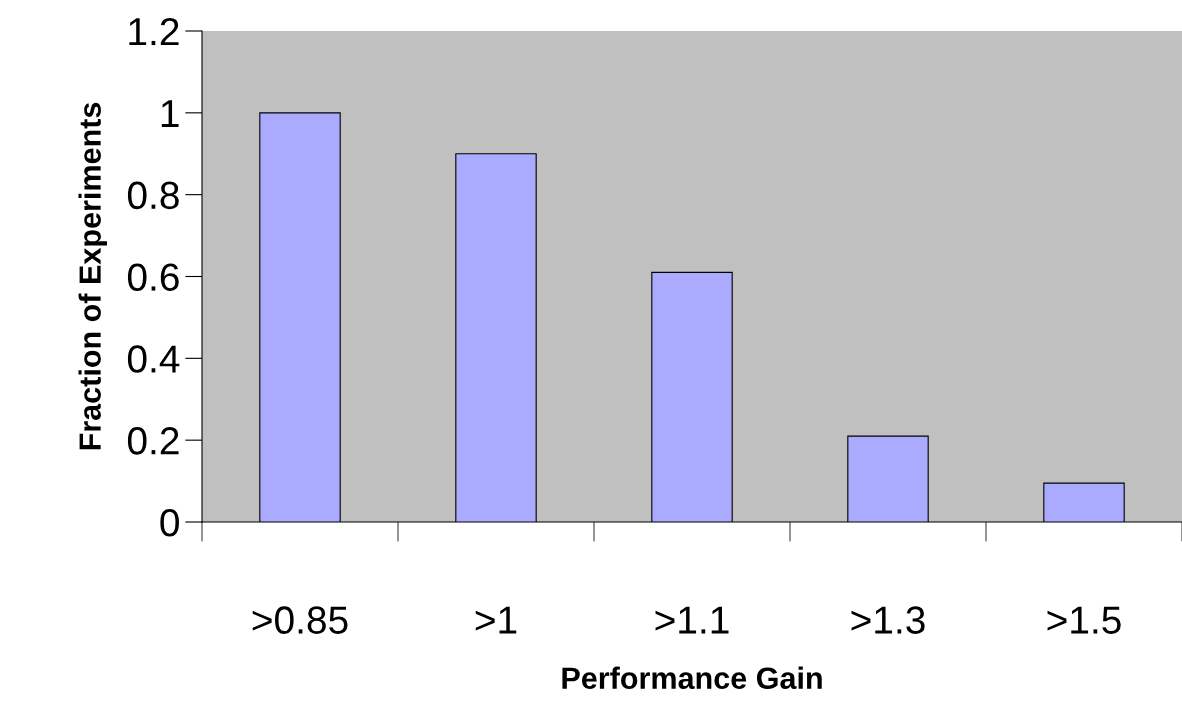  What do you see at coordinates (496, 620) in the screenshot?
I see `x-tick-label: >1` at bounding box center [496, 620].